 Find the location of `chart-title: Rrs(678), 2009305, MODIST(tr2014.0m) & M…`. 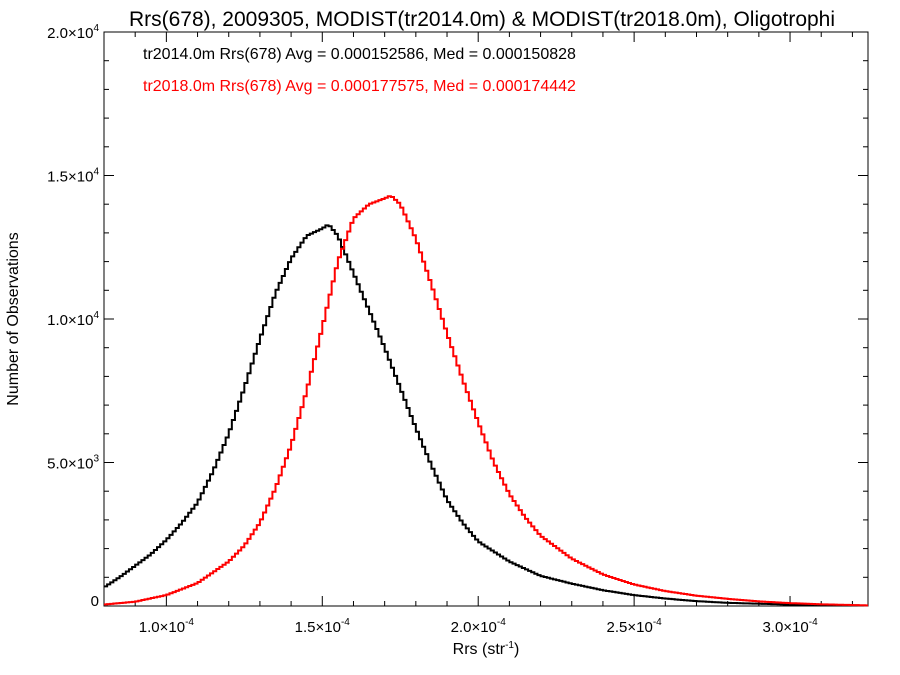

chart-title: Rrs(678), 2009305, MODIST(tr2014.0m) & M… is located at coordinates (482, 19).